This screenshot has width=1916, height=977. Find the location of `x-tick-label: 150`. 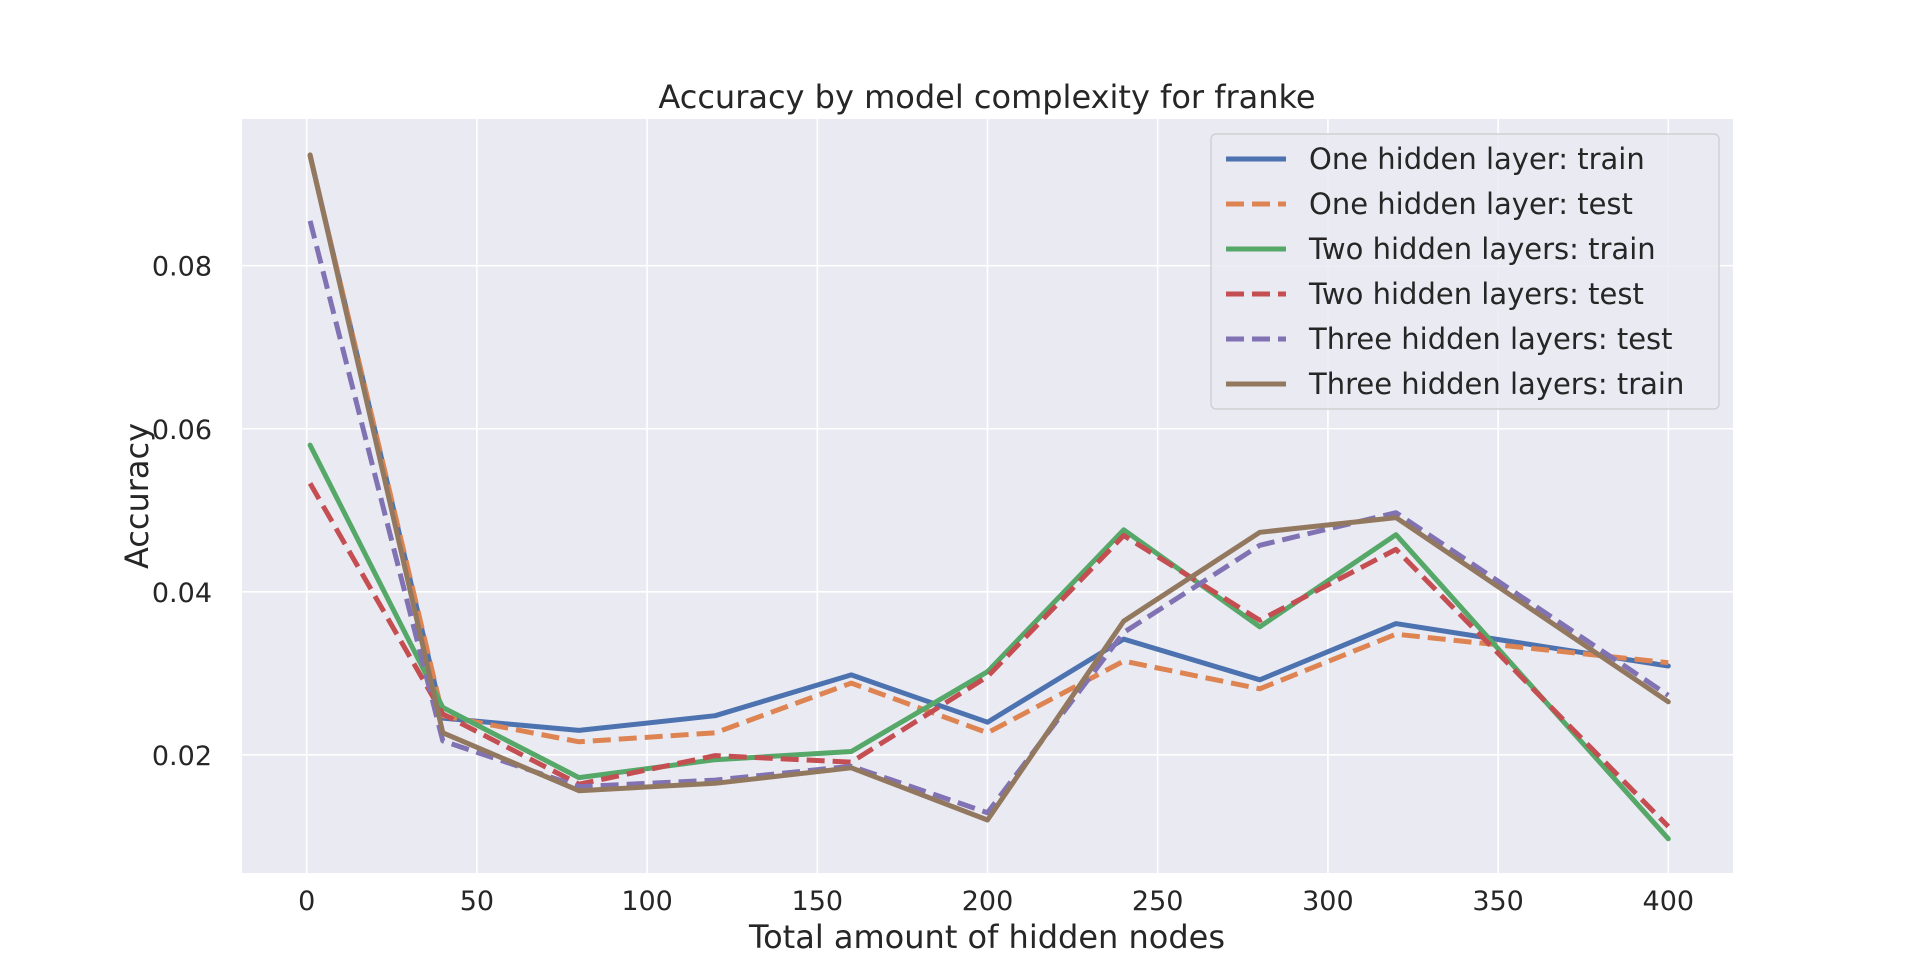

x-tick-label: 150 is located at coordinates (818, 901).